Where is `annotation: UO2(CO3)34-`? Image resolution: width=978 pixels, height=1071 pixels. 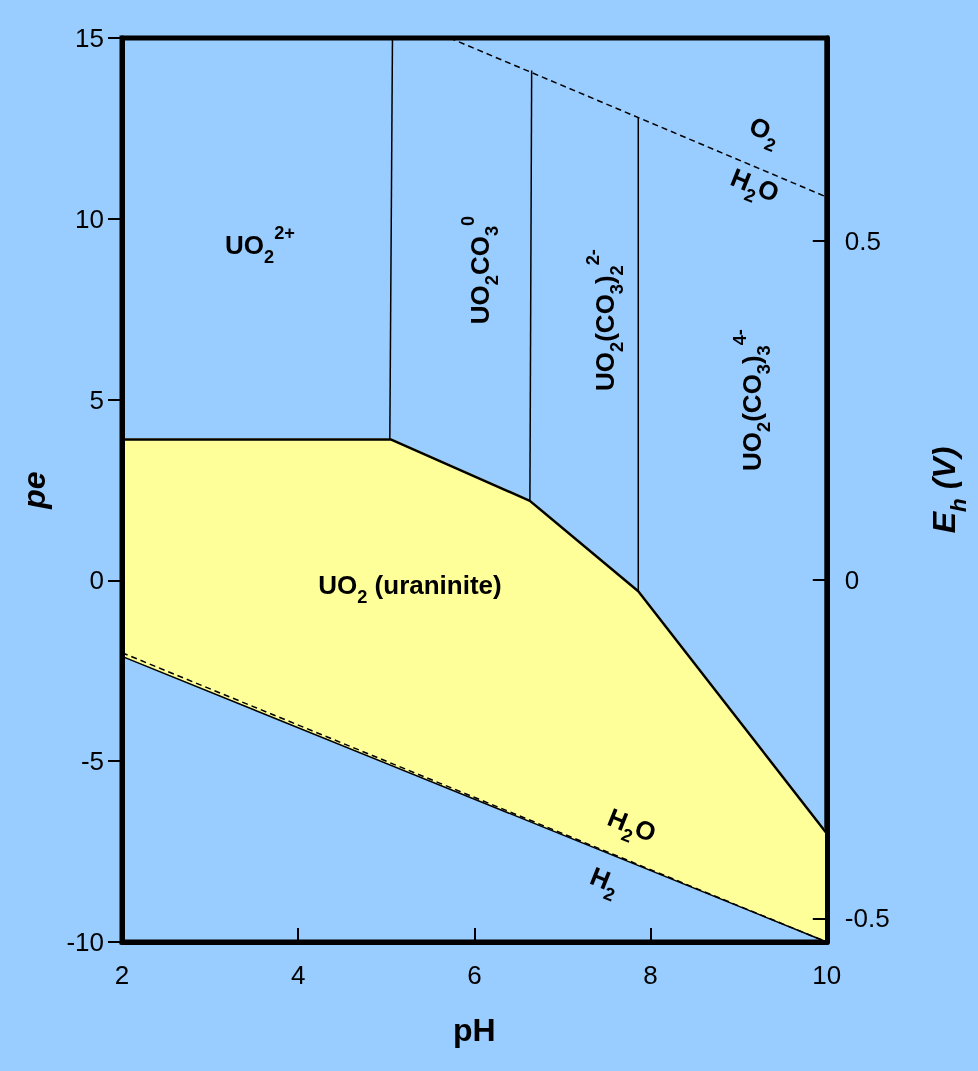
annotation: UO2(CO3)34- is located at coordinates (752, 400).